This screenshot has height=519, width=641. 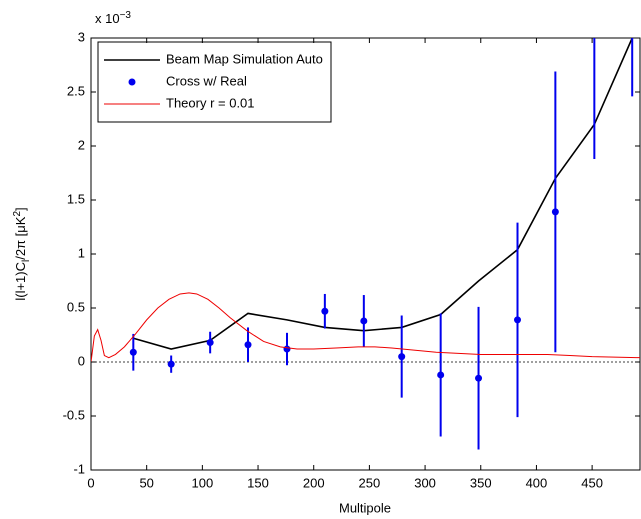 I want to click on y-tick-label: 0, so click(x=81, y=360).